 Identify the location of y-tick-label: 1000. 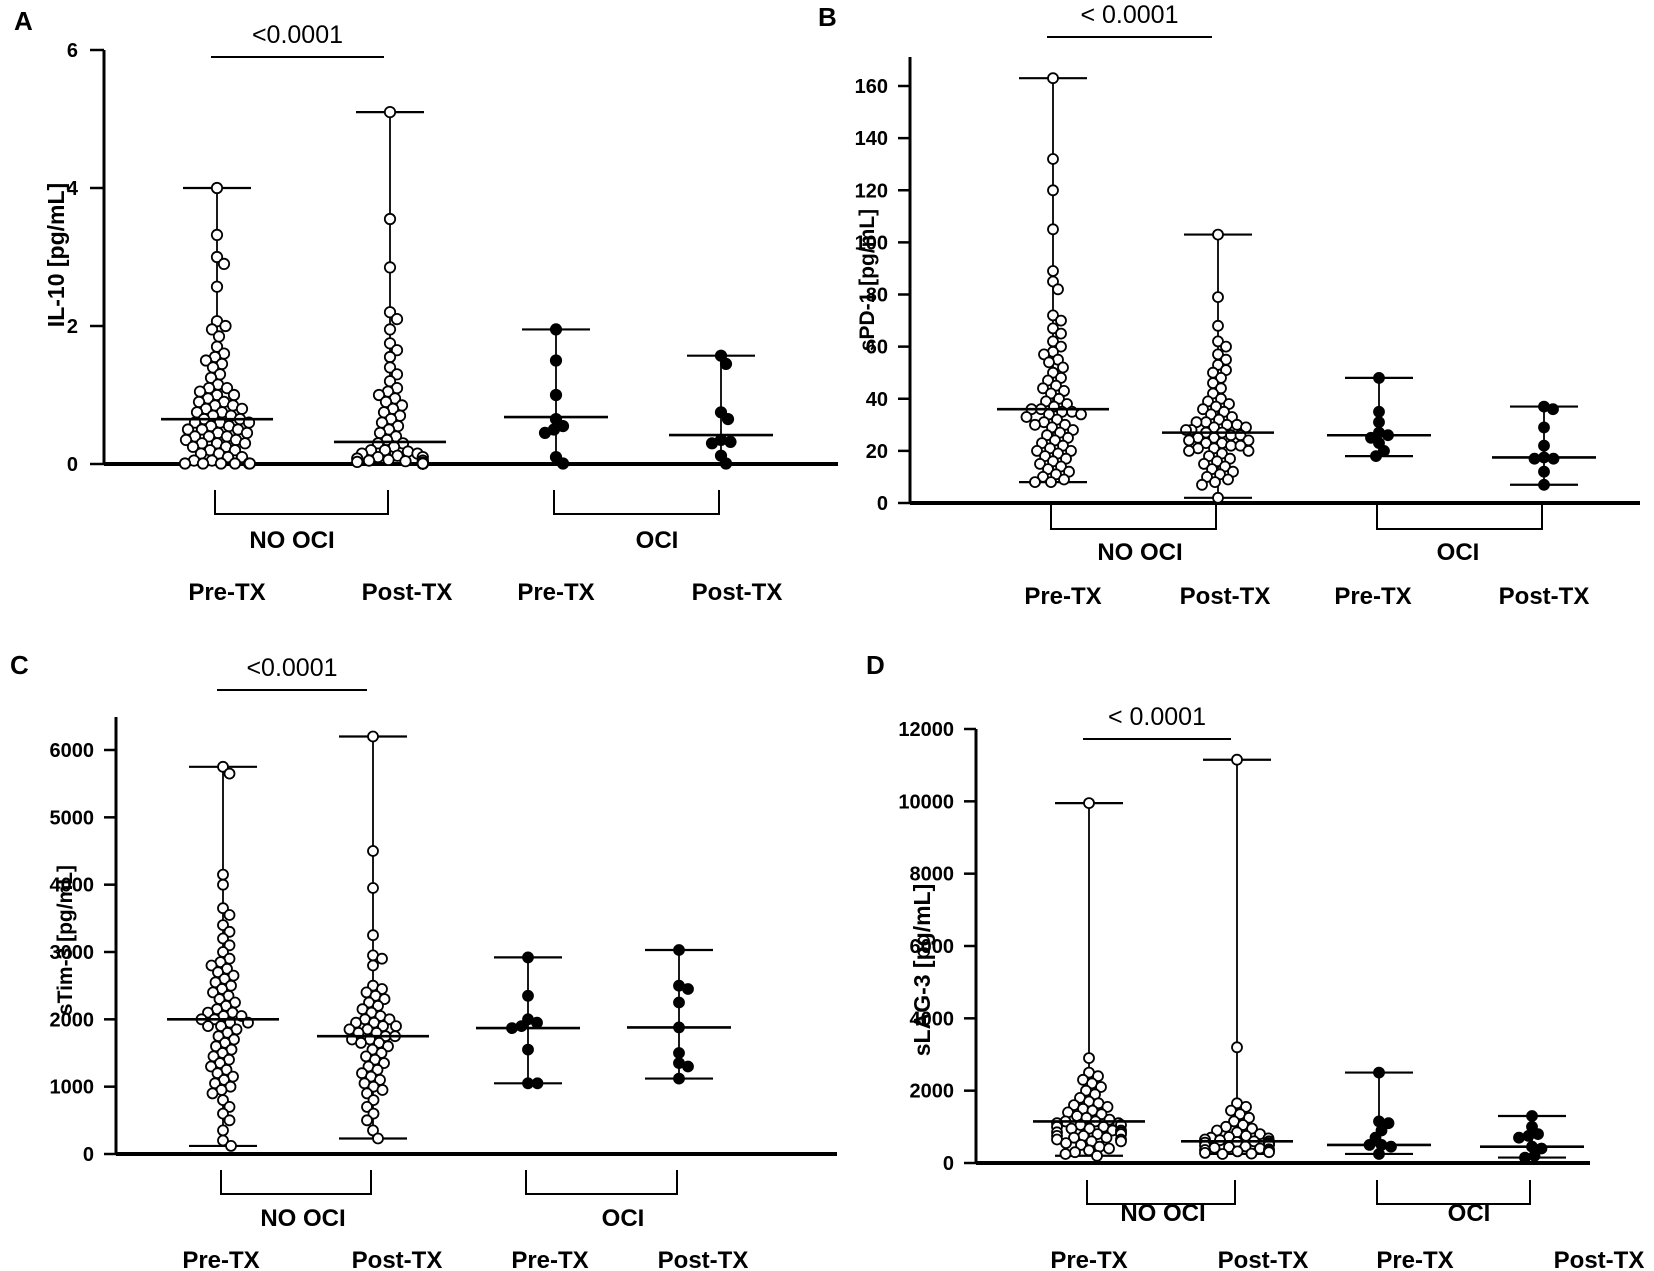
(72, 1088).